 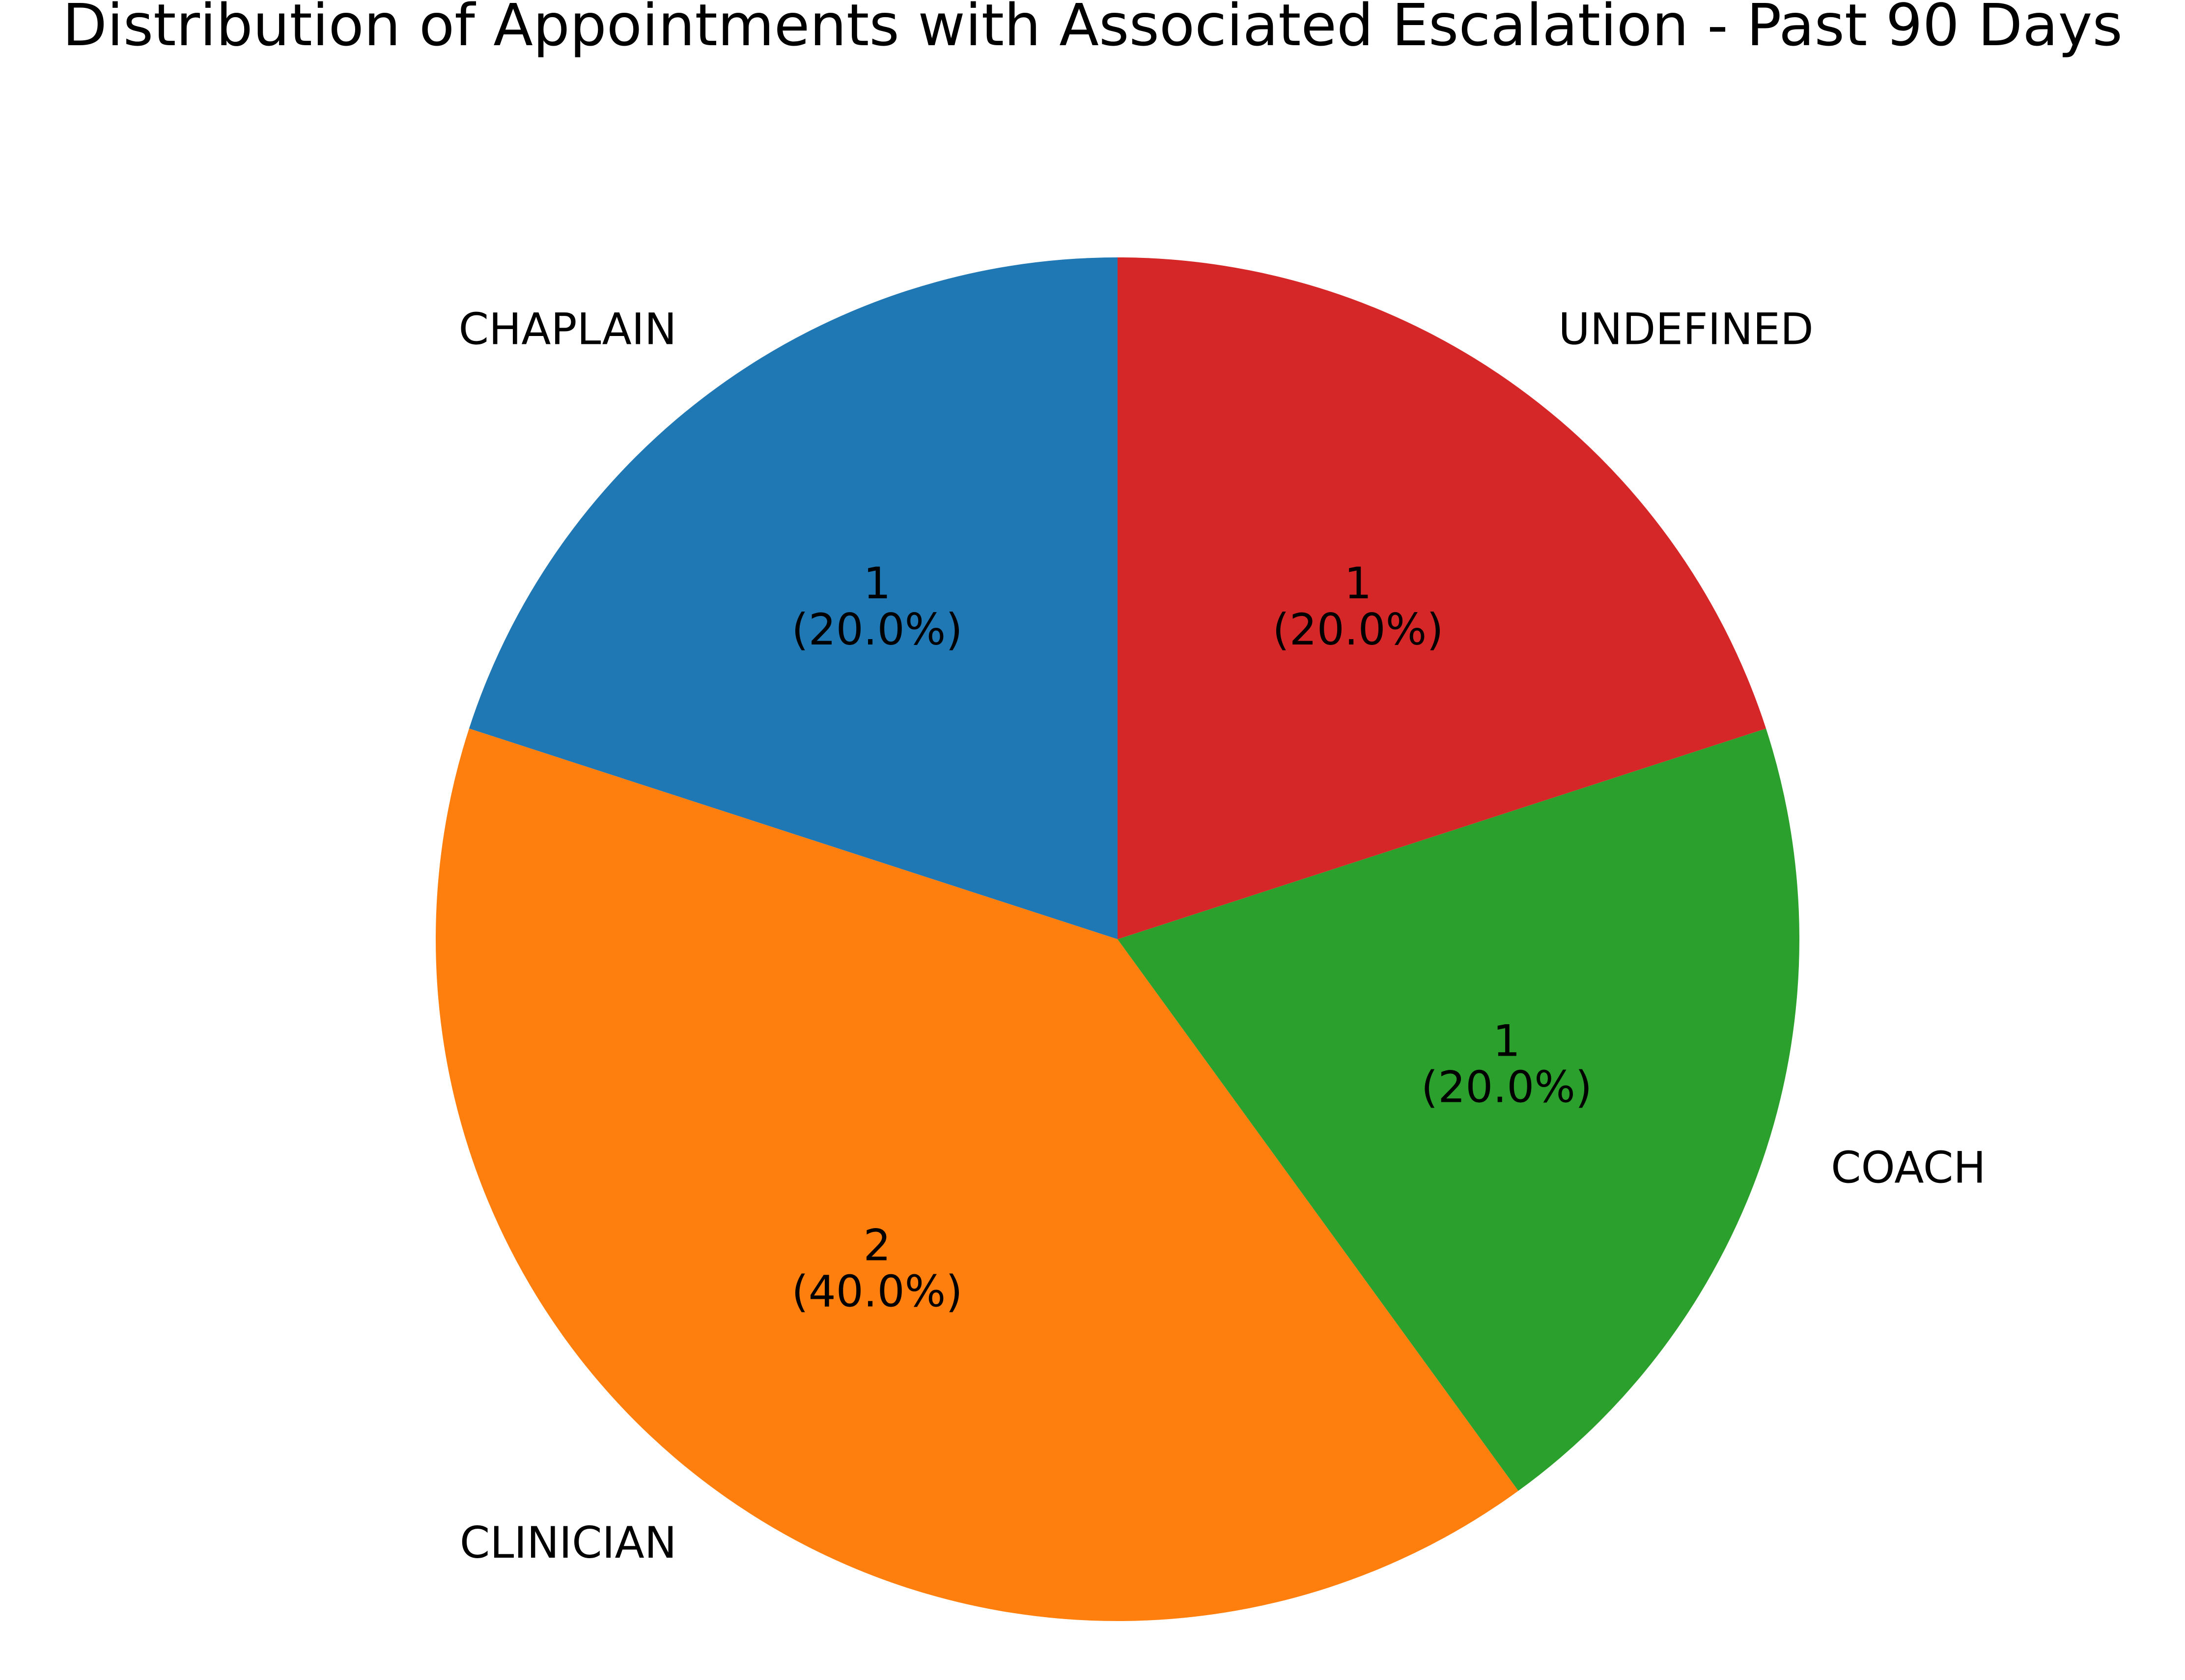 I want to click on percent-label-clinician: (40.0%), so click(x=876, y=1291).